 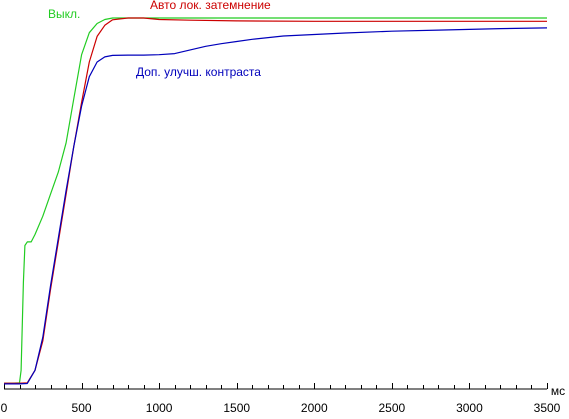 What do you see at coordinates (159, 407) in the screenshot?
I see `x-tick-label: 1000` at bounding box center [159, 407].